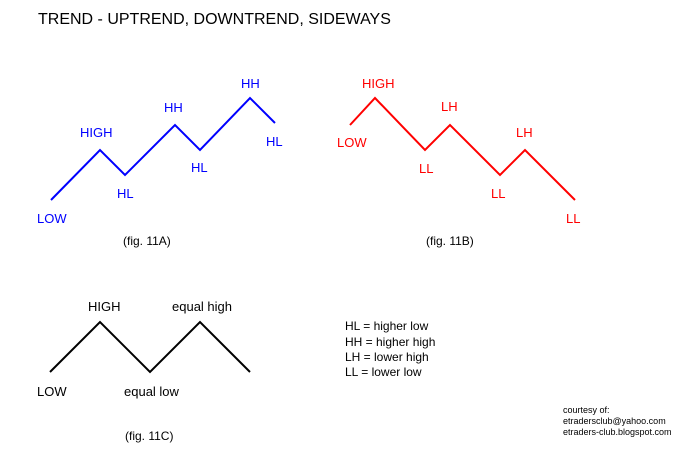 This screenshot has height=450, width=700. I want to click on figure-sideways: LOW HIGH equal low equal high (fig. 11C), so click(144, 371).